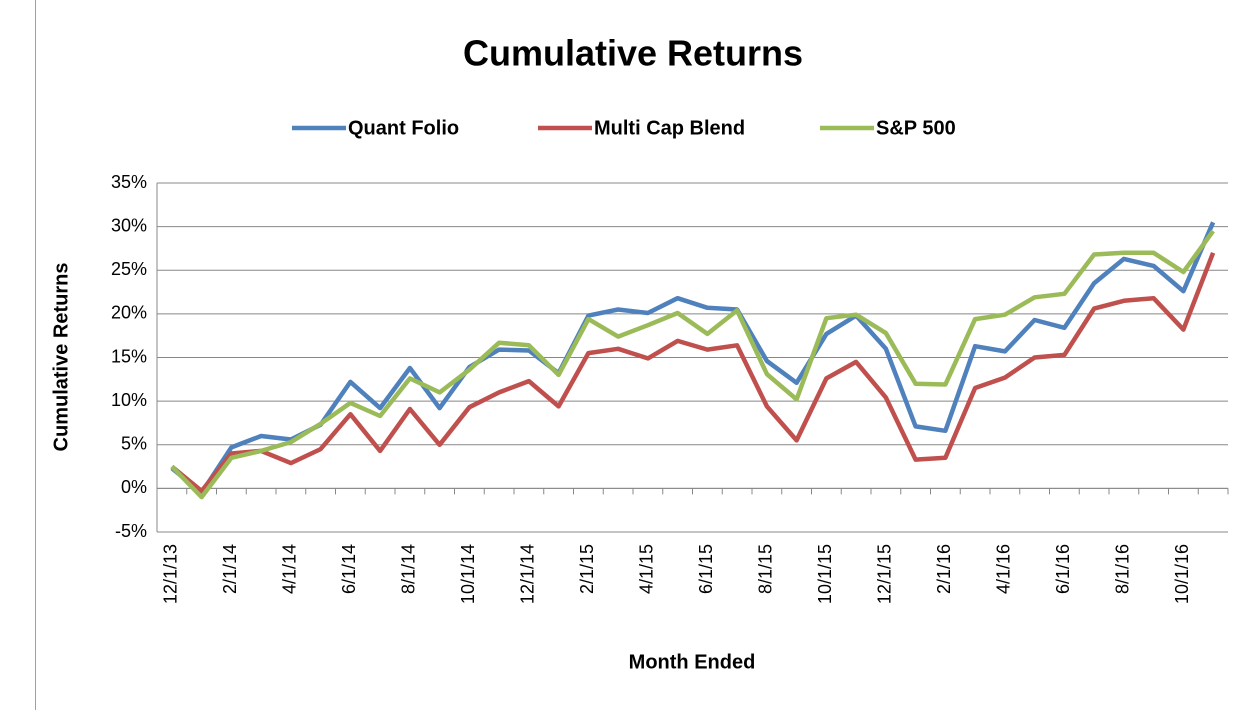 This screenshot has height=710, width=1253. What do you see at coordinates (129, 225) in the screenshot?
I see `y-tick-label: 30%` at bounding box center [129, 225].